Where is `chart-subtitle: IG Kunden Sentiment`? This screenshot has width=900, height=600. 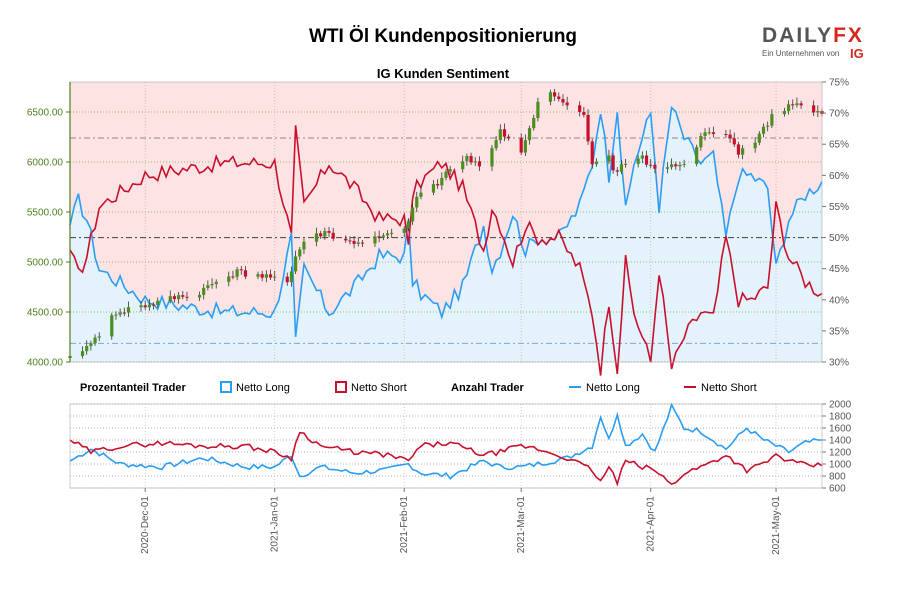 chart-subtitle: IG Kunden Sentiment is located at coordinates (443, 73).